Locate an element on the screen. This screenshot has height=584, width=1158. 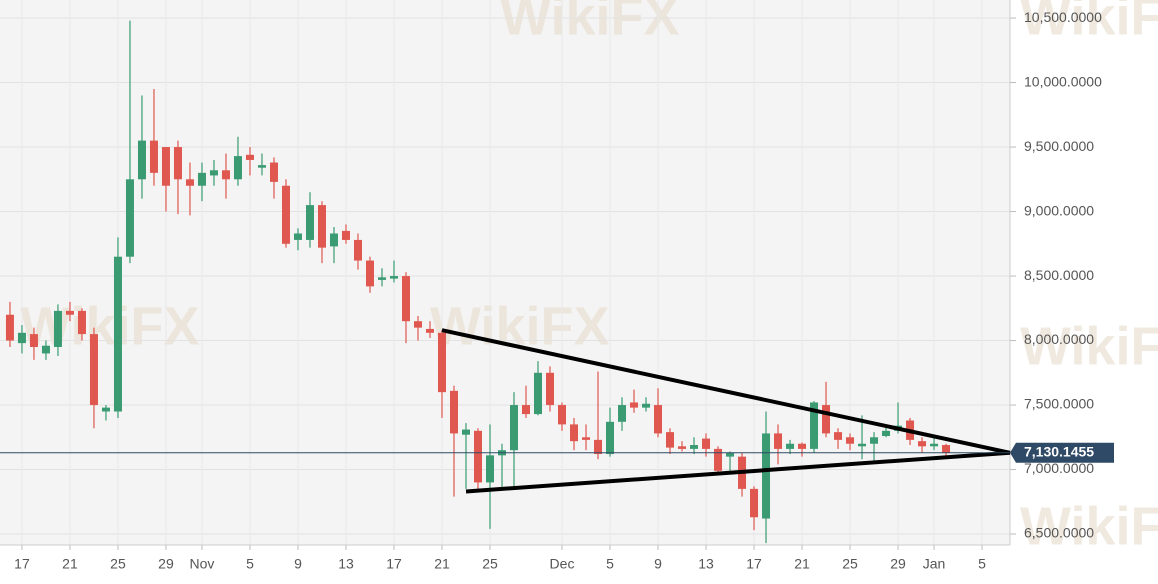
y-tick-label: 9,500.0000 is located at coordinates (1059, 146).